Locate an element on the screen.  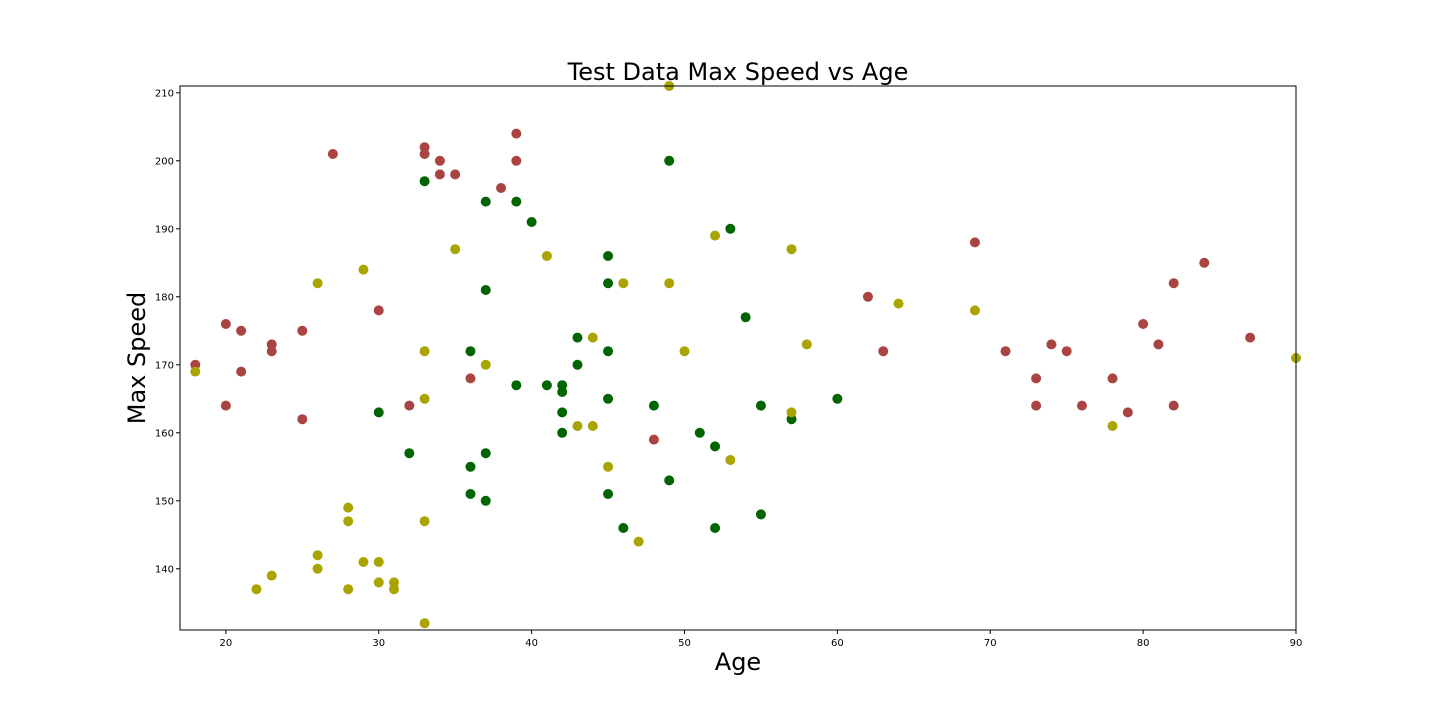
y-axis-label: Max Speed is located at coordinates (137, 358).